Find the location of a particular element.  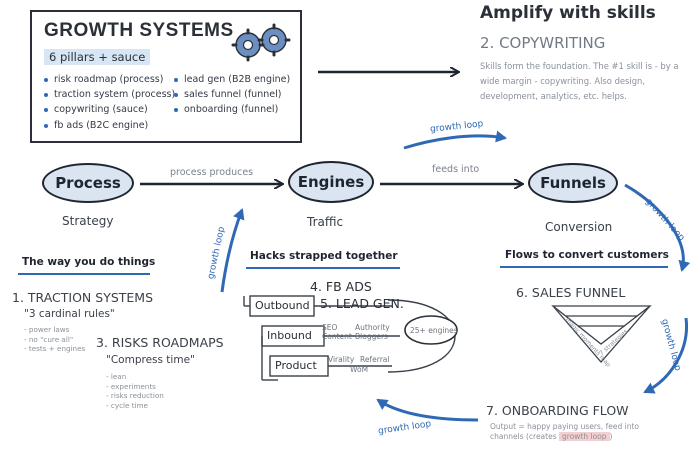

product-item: Referral is located at coordinates (375, 359).